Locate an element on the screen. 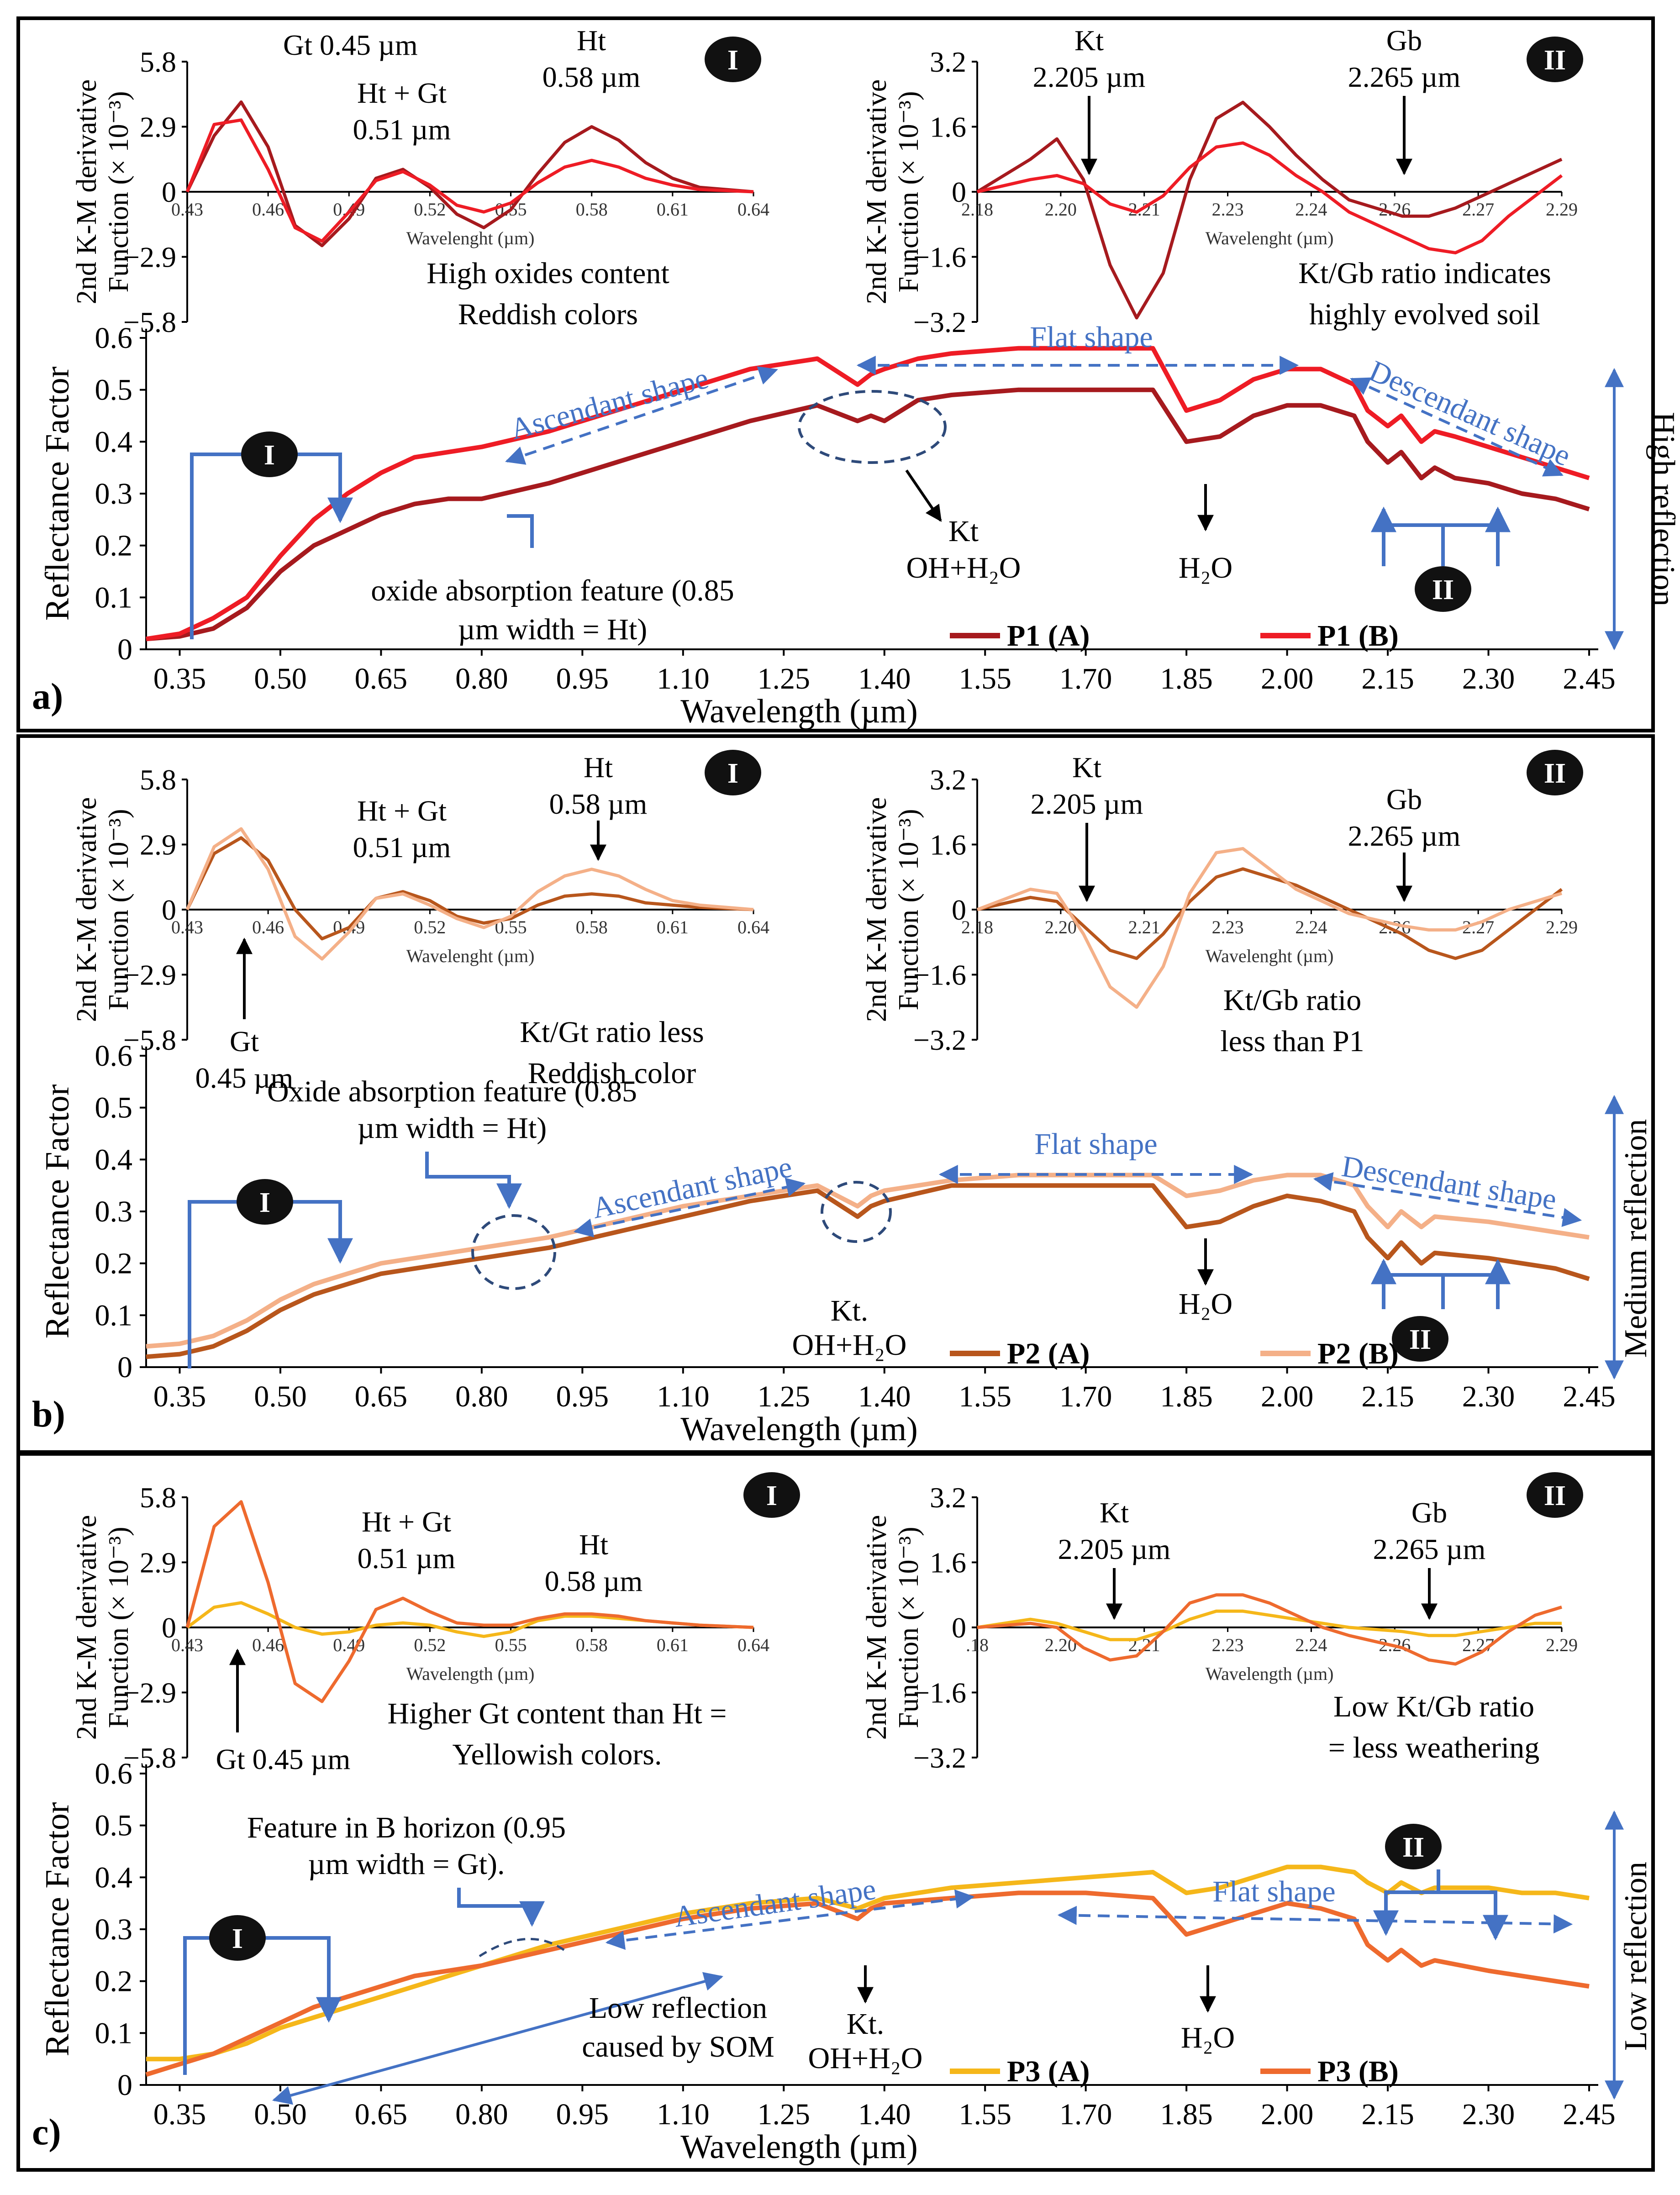  panel-label: a) is located at coordinates (47, 696).